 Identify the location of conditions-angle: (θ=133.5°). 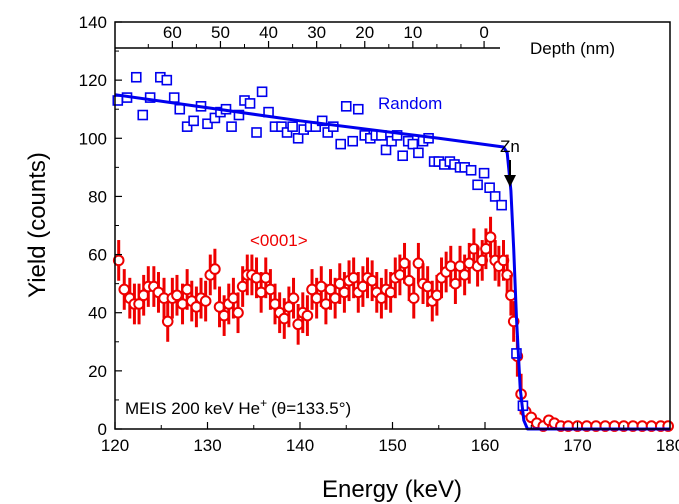
(311, 408).